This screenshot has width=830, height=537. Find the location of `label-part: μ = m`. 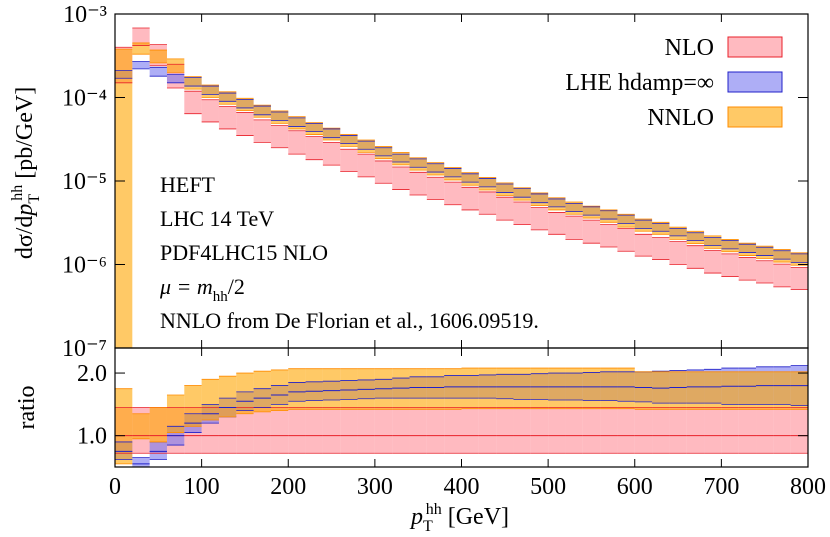

label-part: μ = m is located at coordinates (186, 286).